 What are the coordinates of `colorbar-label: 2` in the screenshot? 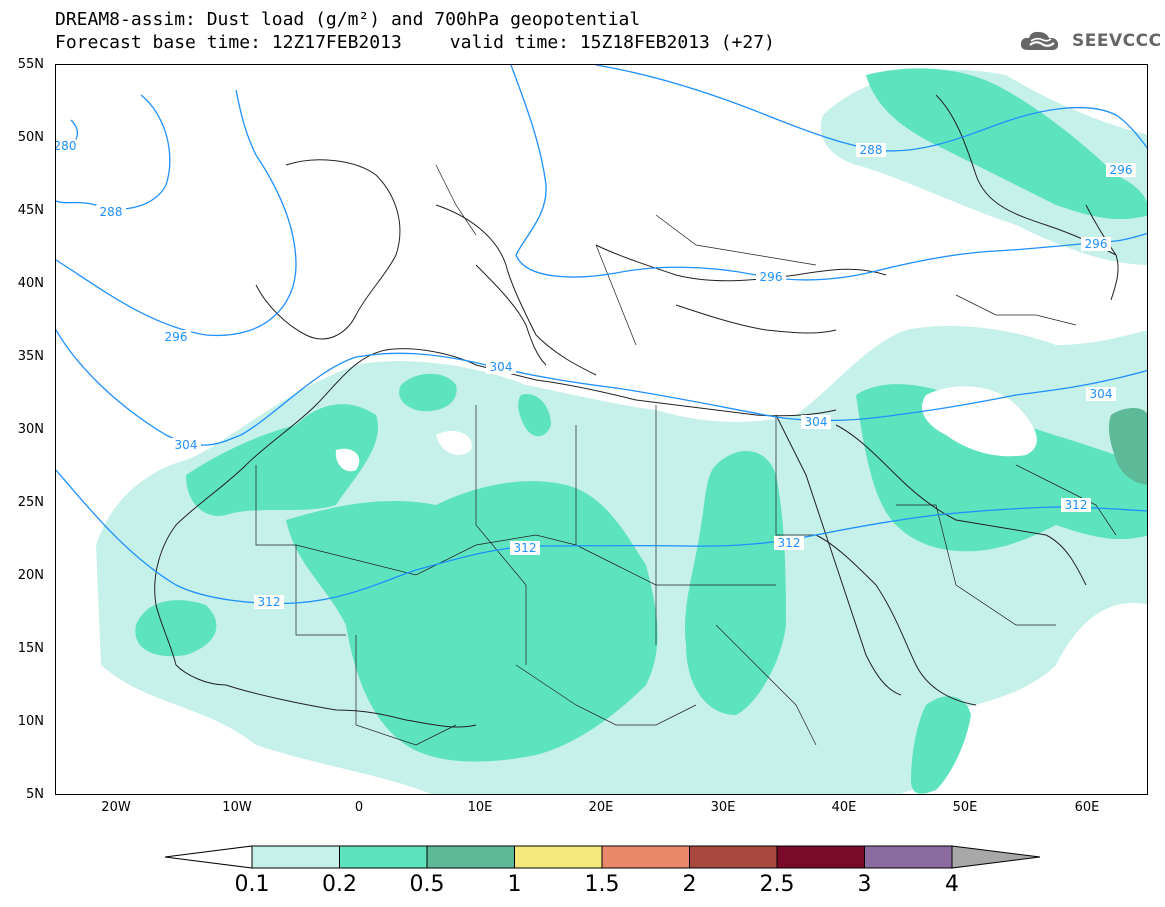 It's located at (689, 884).